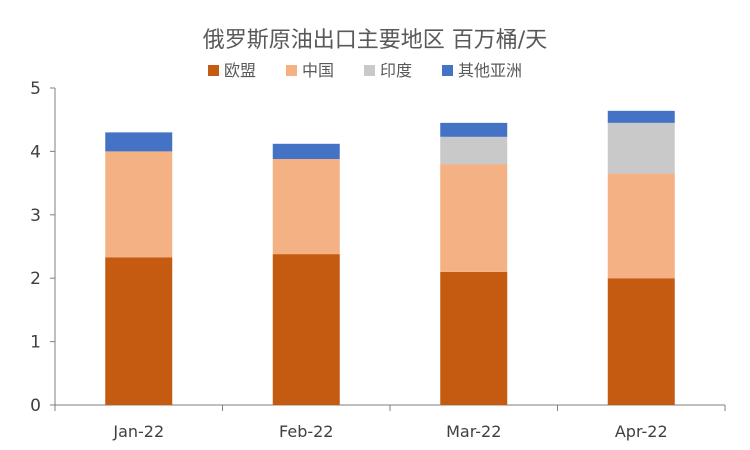 The height and width of the screenshot is (450, 750). What do you see at coordinates (375, 40) in the screenshot?
I see `chart-title: 俄罗斯原油出口主要地区 百万桶/天` at bounding box center [375, 40].